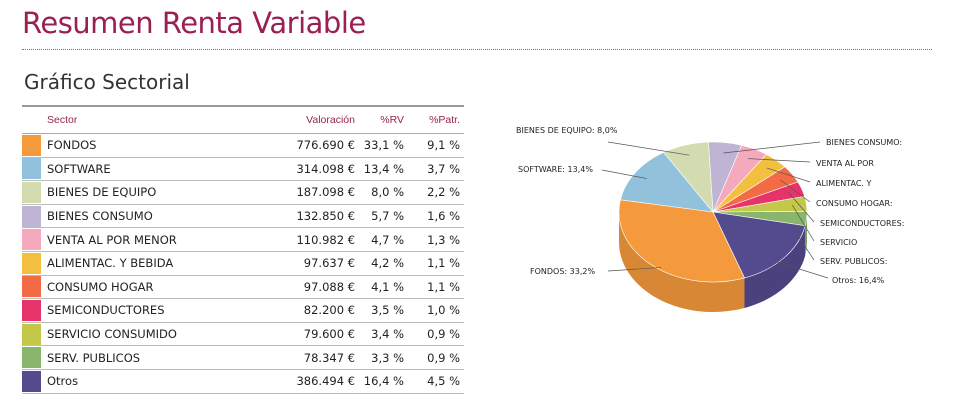 The width and height of the screenshot is (970, 419). Describe the element at coordinates (329, 357) in the screenshot. I see `cell-valoracion: 78.347 €` at that location.